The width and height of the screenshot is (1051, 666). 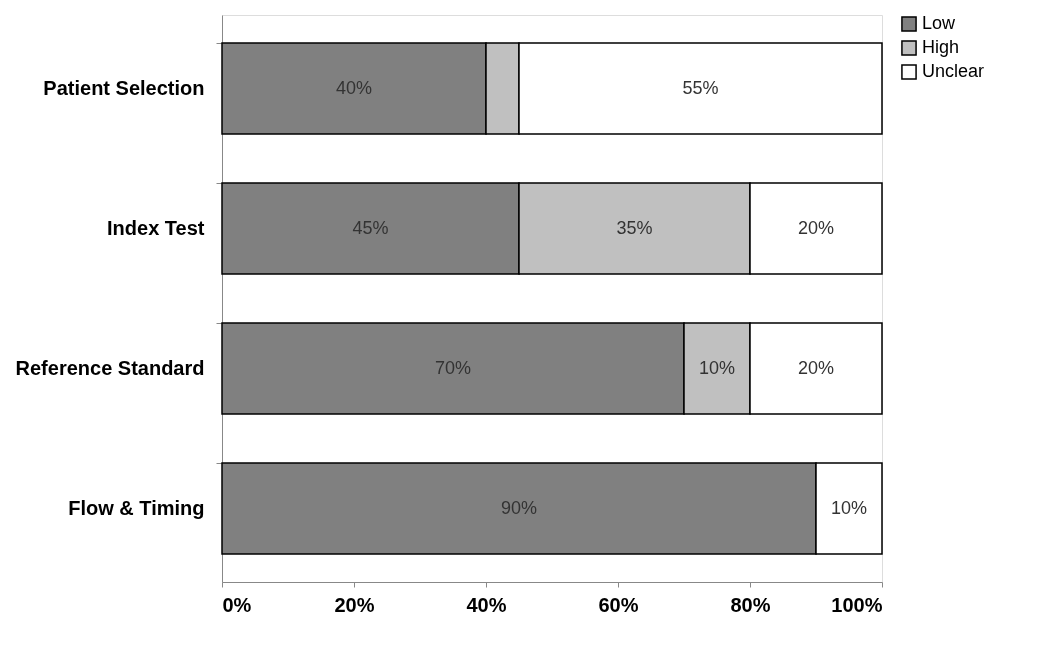 I want to click on data-label: 90%, so click(x=519, y=507).